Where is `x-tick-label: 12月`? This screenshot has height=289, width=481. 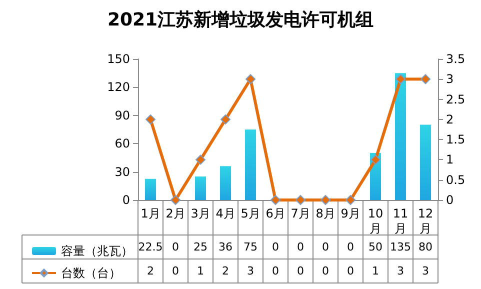
x-tick-label: 12月 is located at coordinates (426, 221).